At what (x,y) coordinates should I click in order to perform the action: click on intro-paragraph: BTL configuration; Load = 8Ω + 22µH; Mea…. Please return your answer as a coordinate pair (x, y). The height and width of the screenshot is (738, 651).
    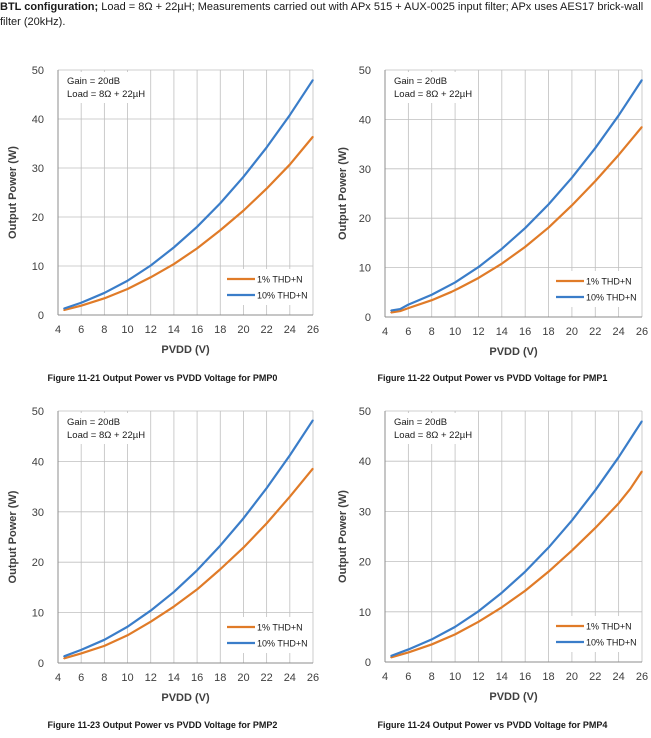
    Looking at the image, I should click on (325, 15).